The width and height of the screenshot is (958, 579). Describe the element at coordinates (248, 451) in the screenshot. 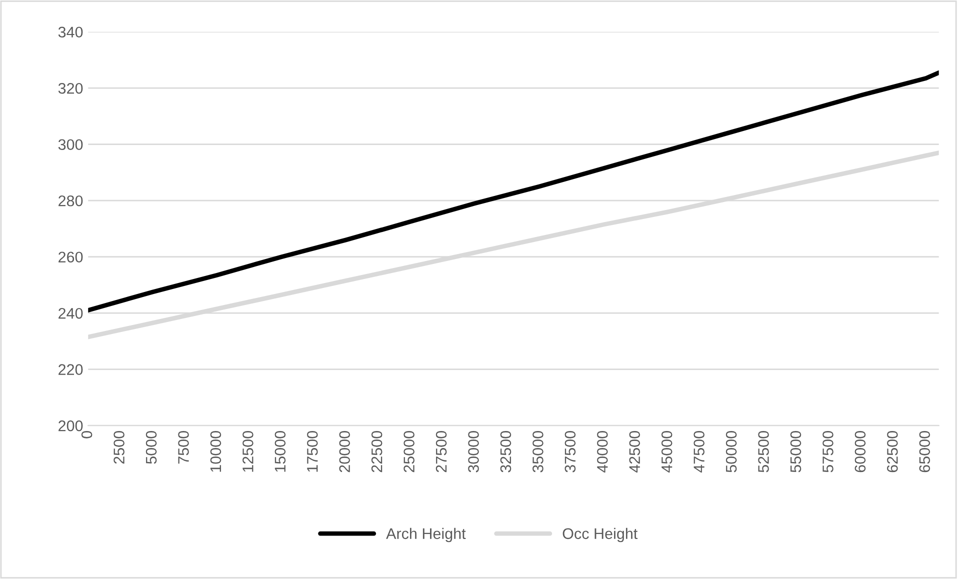

I see `x-tick-label: 12500` at that location.